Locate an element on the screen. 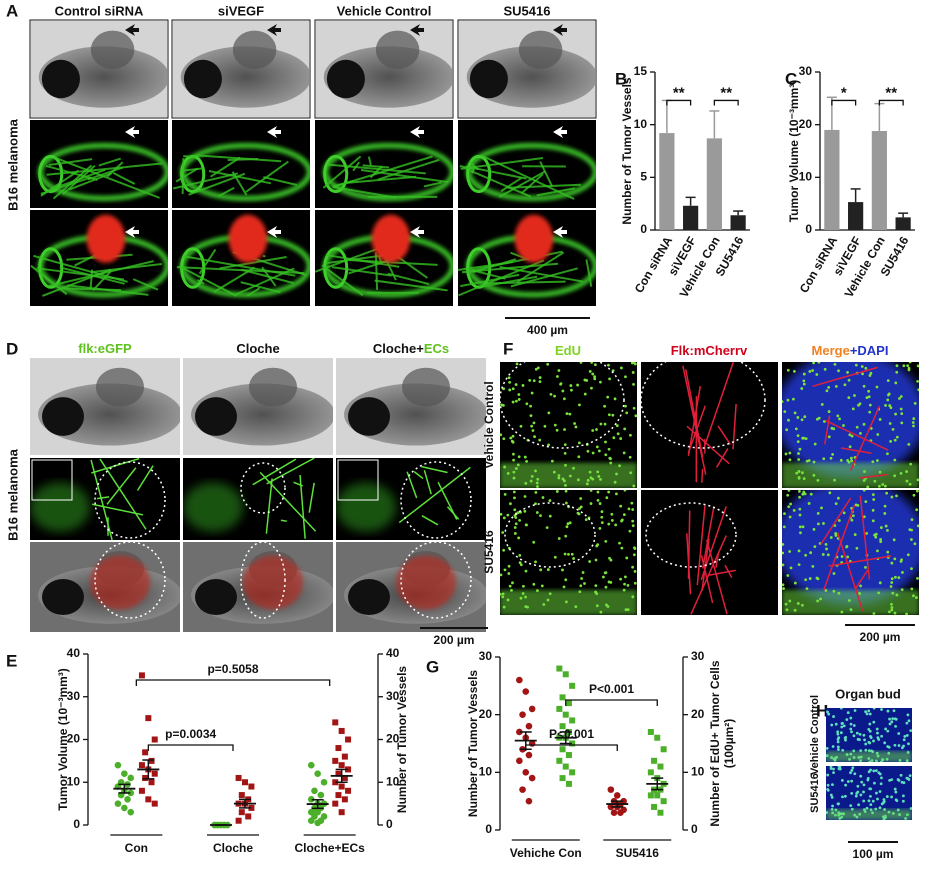 This screenshot has height=869, width=926. arrow is located at coordinates (417, 30).